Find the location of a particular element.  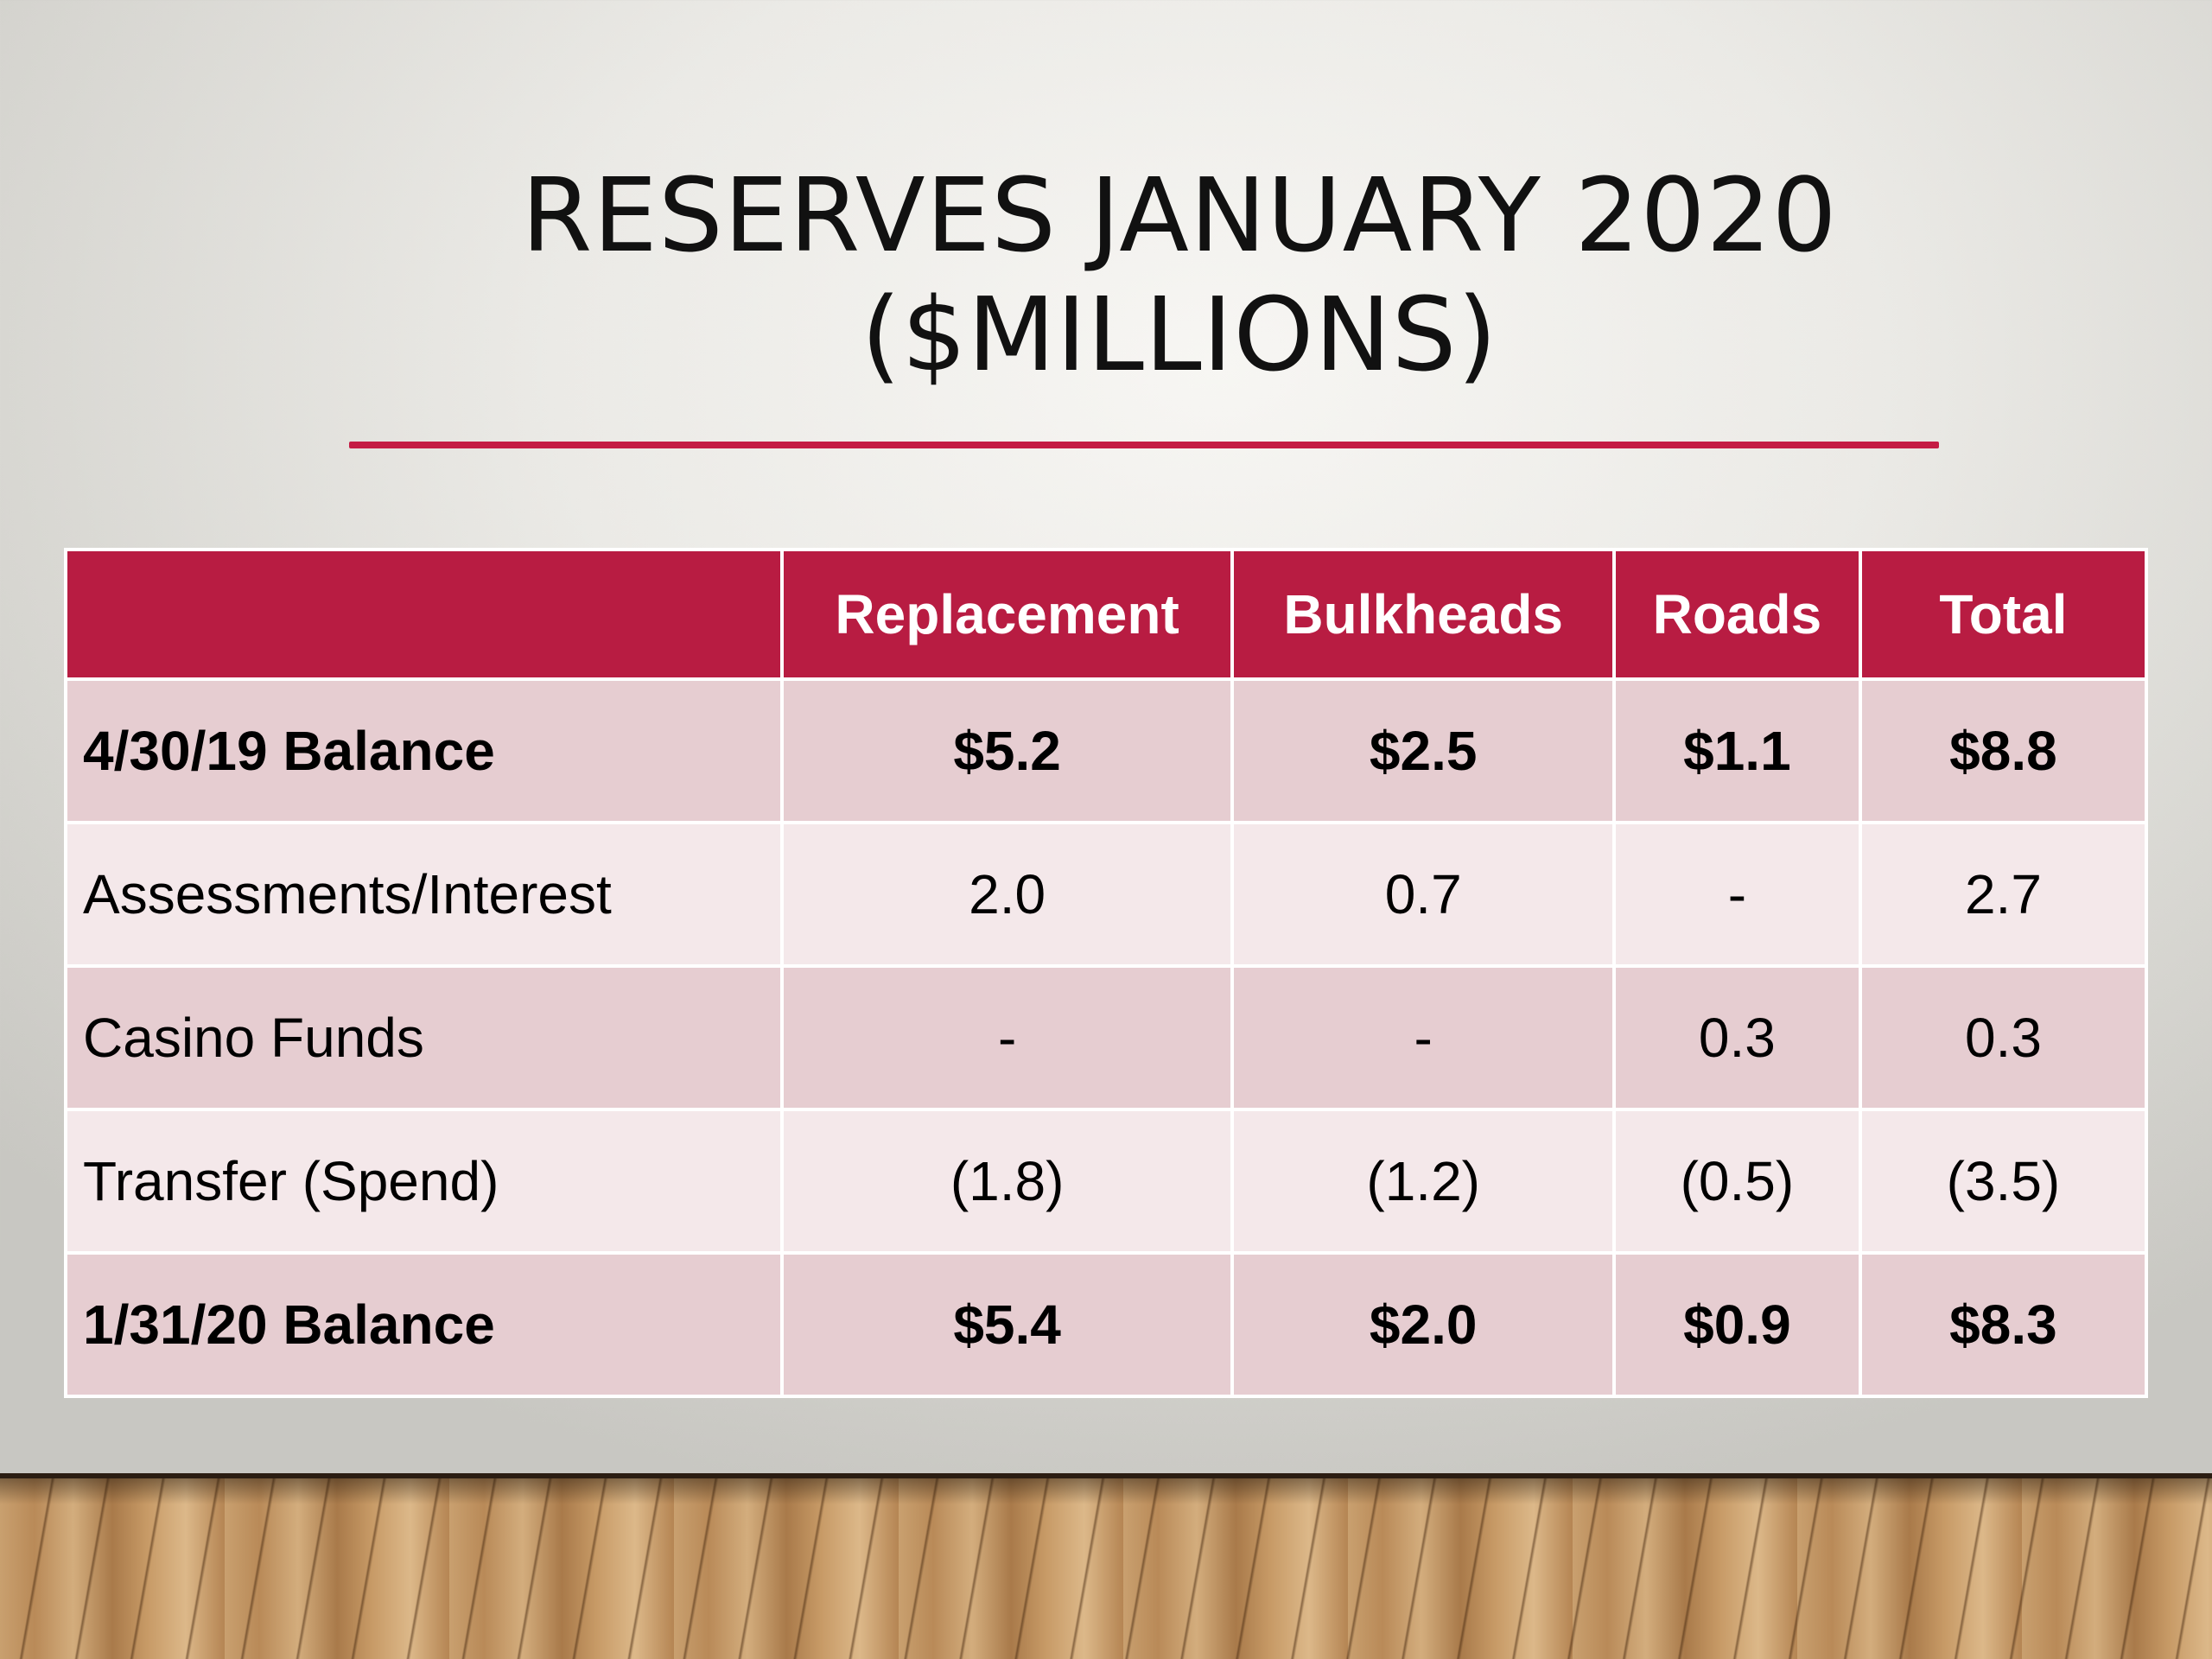

cell-total: 0.3 is located at coordinates (2003, 1037).